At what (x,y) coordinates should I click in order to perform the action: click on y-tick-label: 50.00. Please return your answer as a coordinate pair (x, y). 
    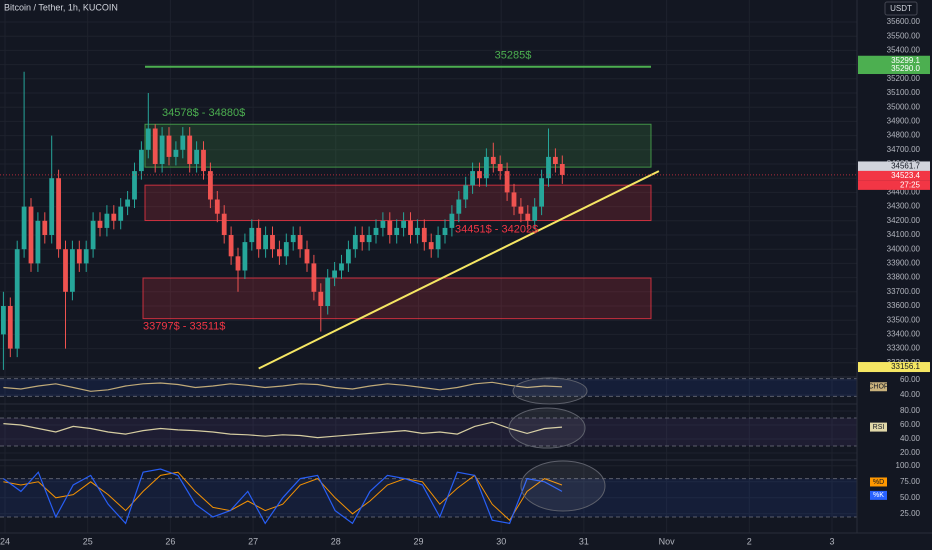
    Looking at the image, I should click on (910, 497).